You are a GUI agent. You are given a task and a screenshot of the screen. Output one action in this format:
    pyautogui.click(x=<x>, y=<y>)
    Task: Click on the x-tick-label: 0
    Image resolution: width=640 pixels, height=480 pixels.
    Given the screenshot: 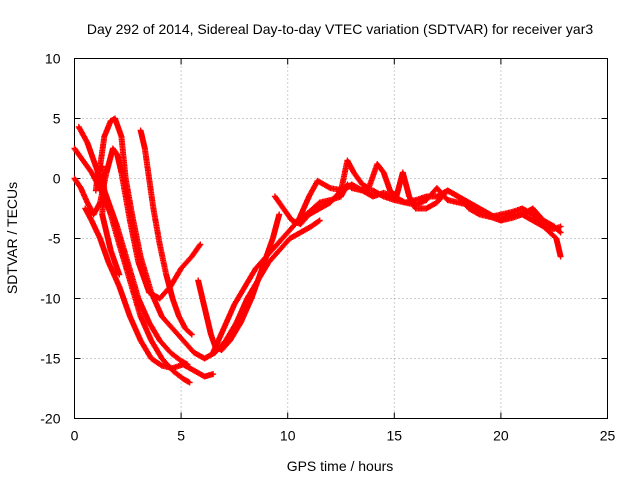 What is the action you would take?
    pyautogui.click(x=75, y=436)
    